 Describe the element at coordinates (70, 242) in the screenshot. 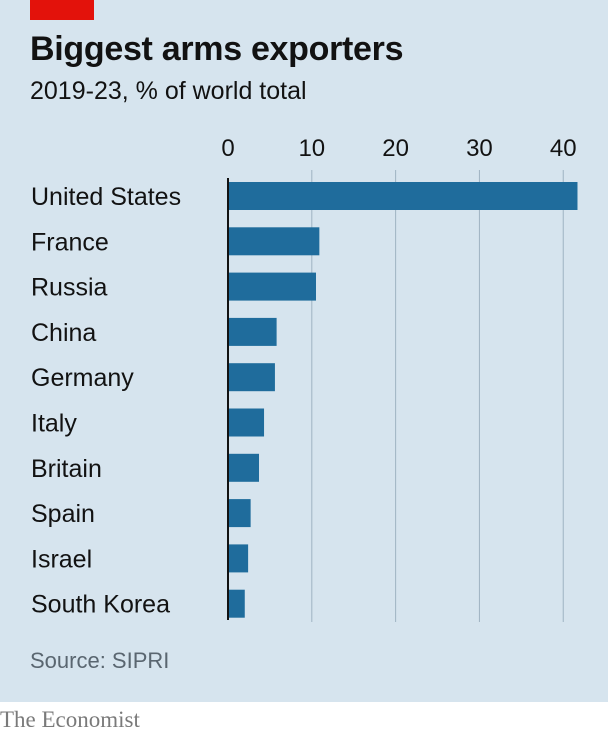

I see `category-label: France` at that location.